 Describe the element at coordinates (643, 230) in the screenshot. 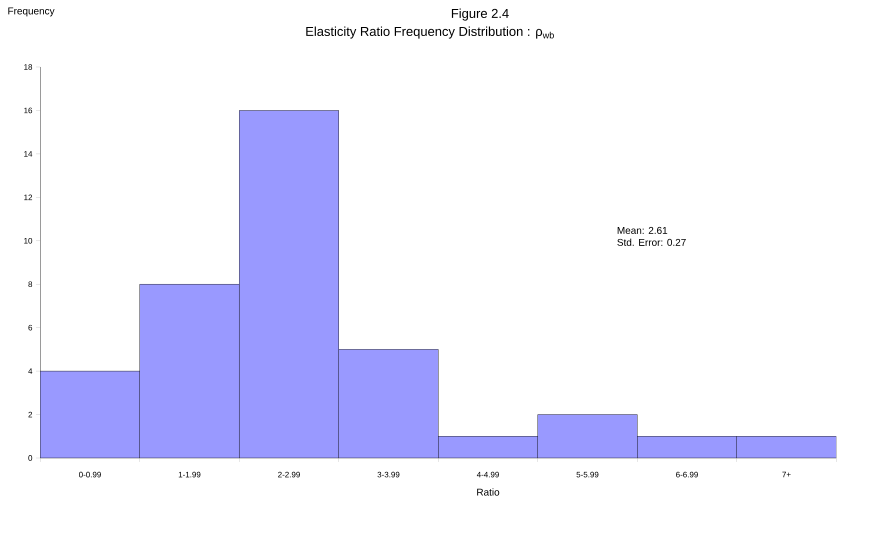

I see `annotation: Mean: 2.61` at that location.